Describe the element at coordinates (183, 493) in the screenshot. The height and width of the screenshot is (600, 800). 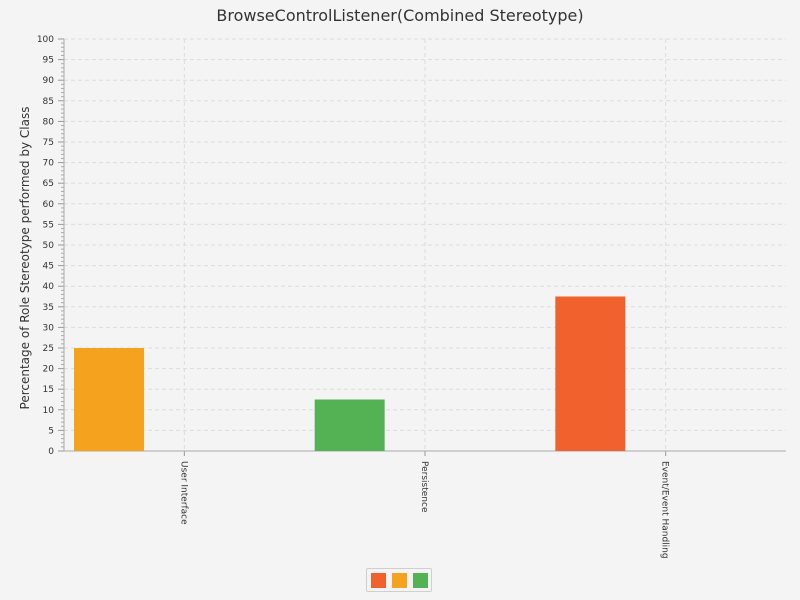
I see `x-tick-label: User Interface` at that location.